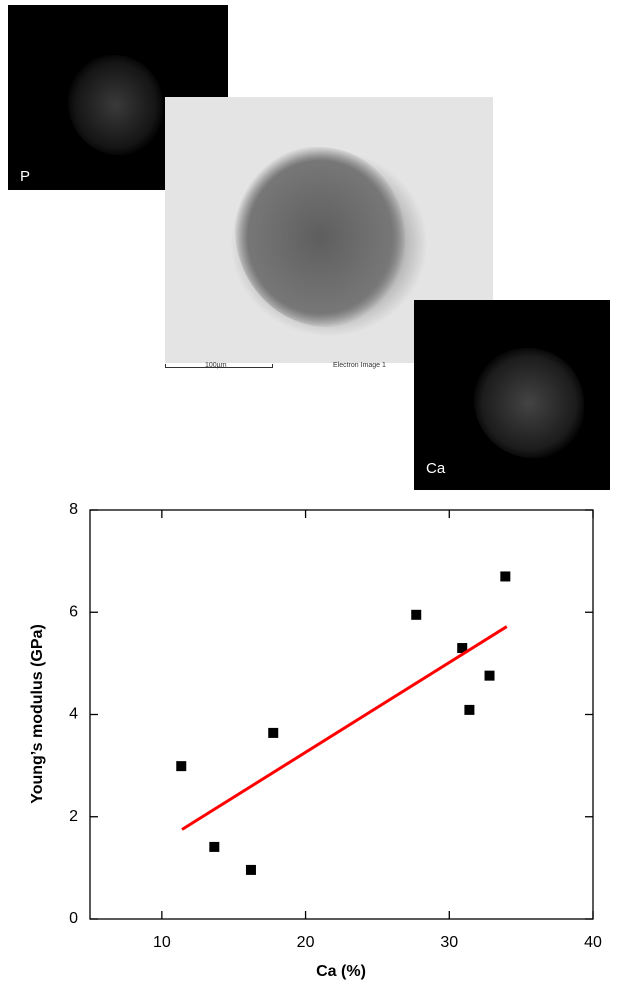 The width and height of the screenshot is (638, 988). What do you see at coordinates (73, 714) in the screenshot?
I see `y-tick-label: 4` at bounding box center [73, 714].